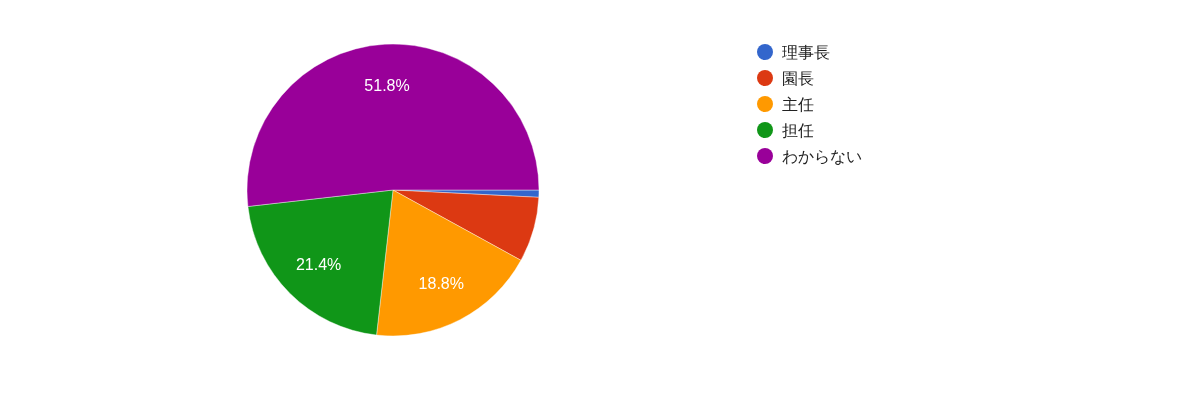 This screenshot has height=396, width=1200. I want to click on legend-label: 園長, so click(798, 78).